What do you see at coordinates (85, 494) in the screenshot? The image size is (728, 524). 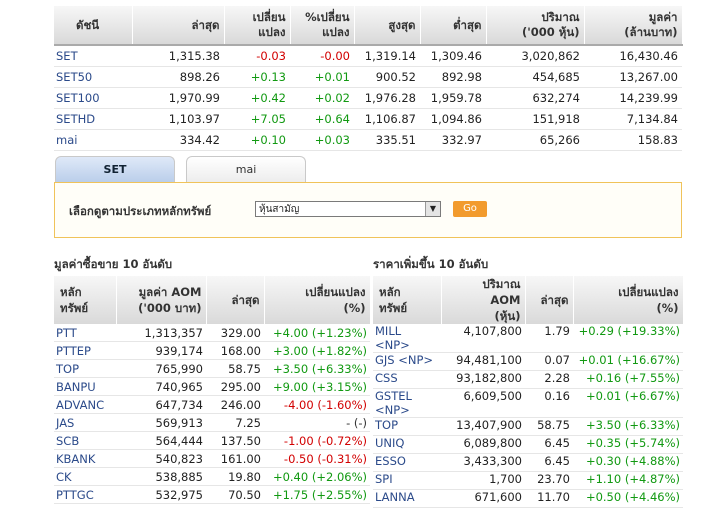 I see `stock-symbol: PTTGC` at bounding box center [85, 494].